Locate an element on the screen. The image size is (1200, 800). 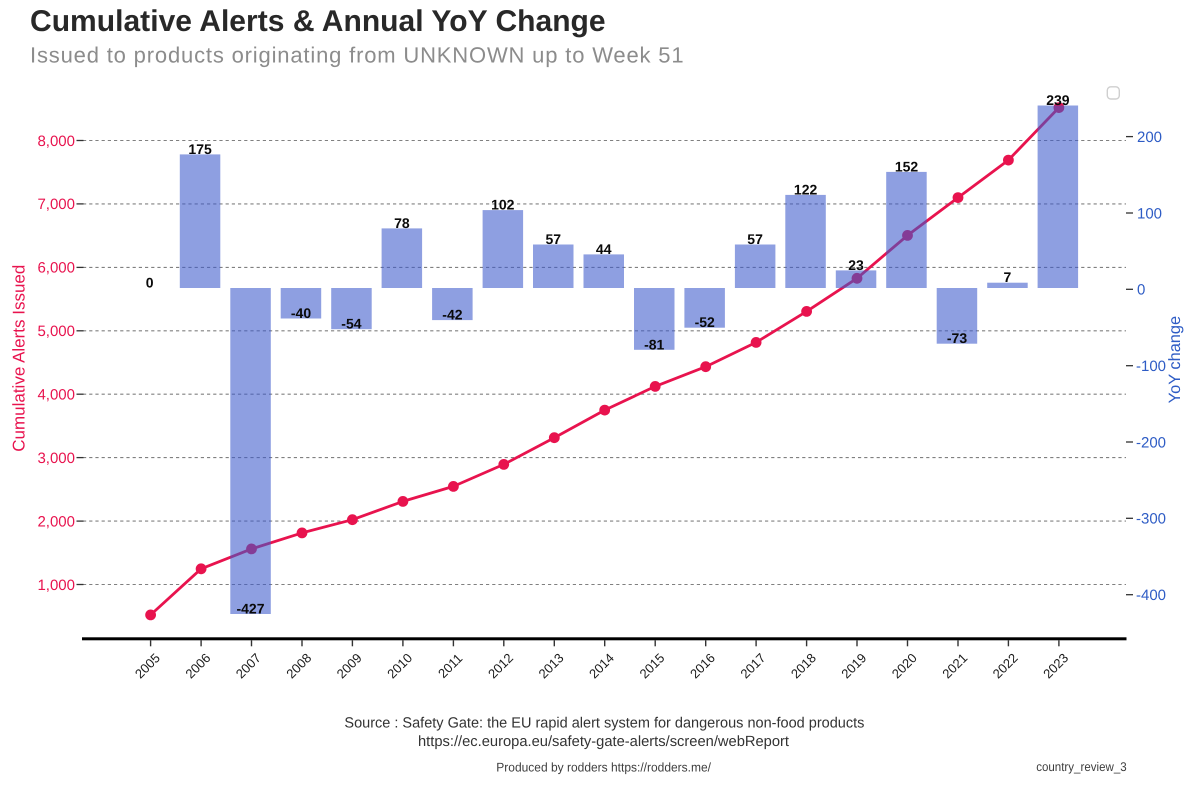
svg-text: -52 is located at coordinates (705, 322).